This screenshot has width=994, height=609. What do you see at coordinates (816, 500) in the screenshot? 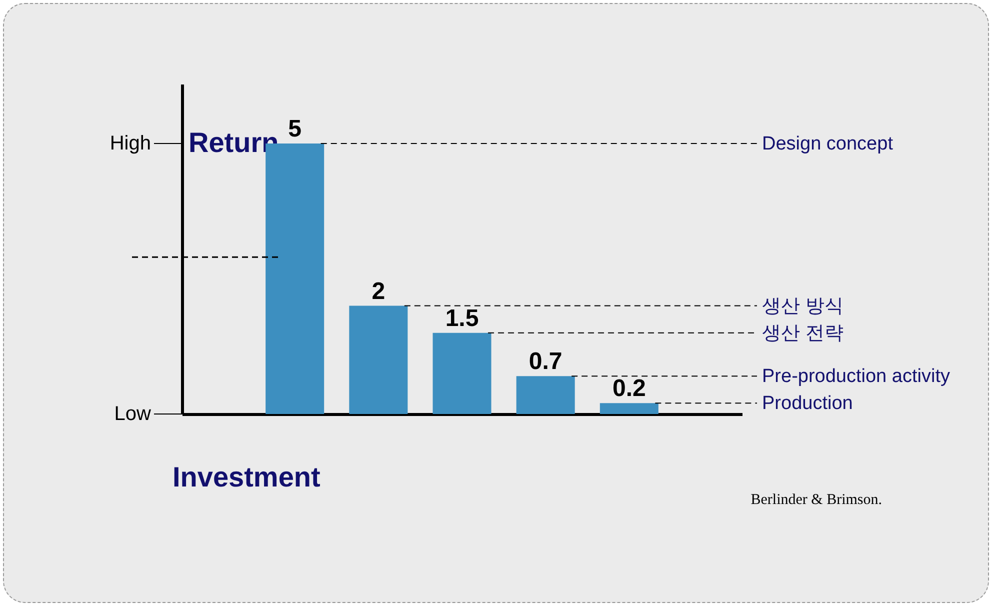
I see `text: Berlinder & Brimson.` at bounding box center [816, 500].